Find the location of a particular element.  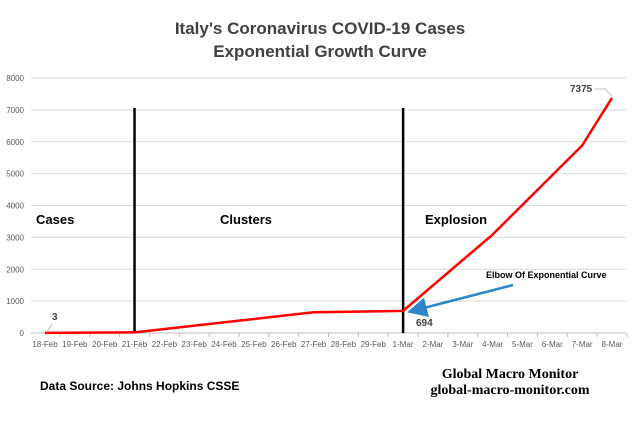

y-tick-label: 3000 is located at coordinates (15, 237).